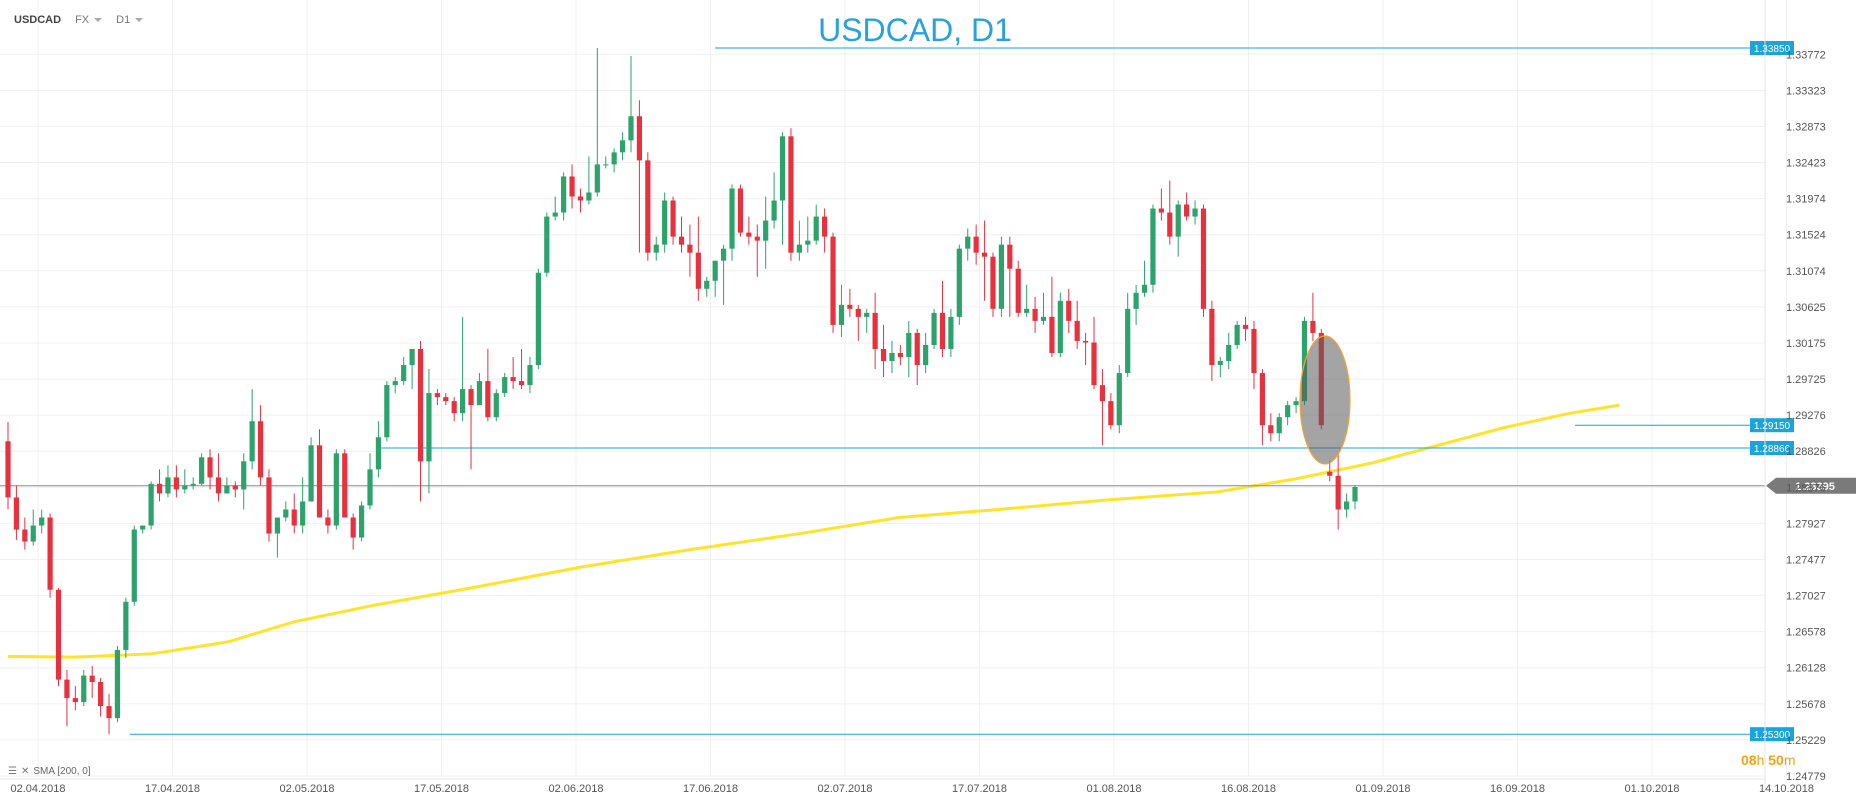 Image resolution: width=1866 pixels, height=811 pixels. Describe the element at coordinates (38, 20) in the screenshot. I see `symbol-label: USDCAD` at that location.